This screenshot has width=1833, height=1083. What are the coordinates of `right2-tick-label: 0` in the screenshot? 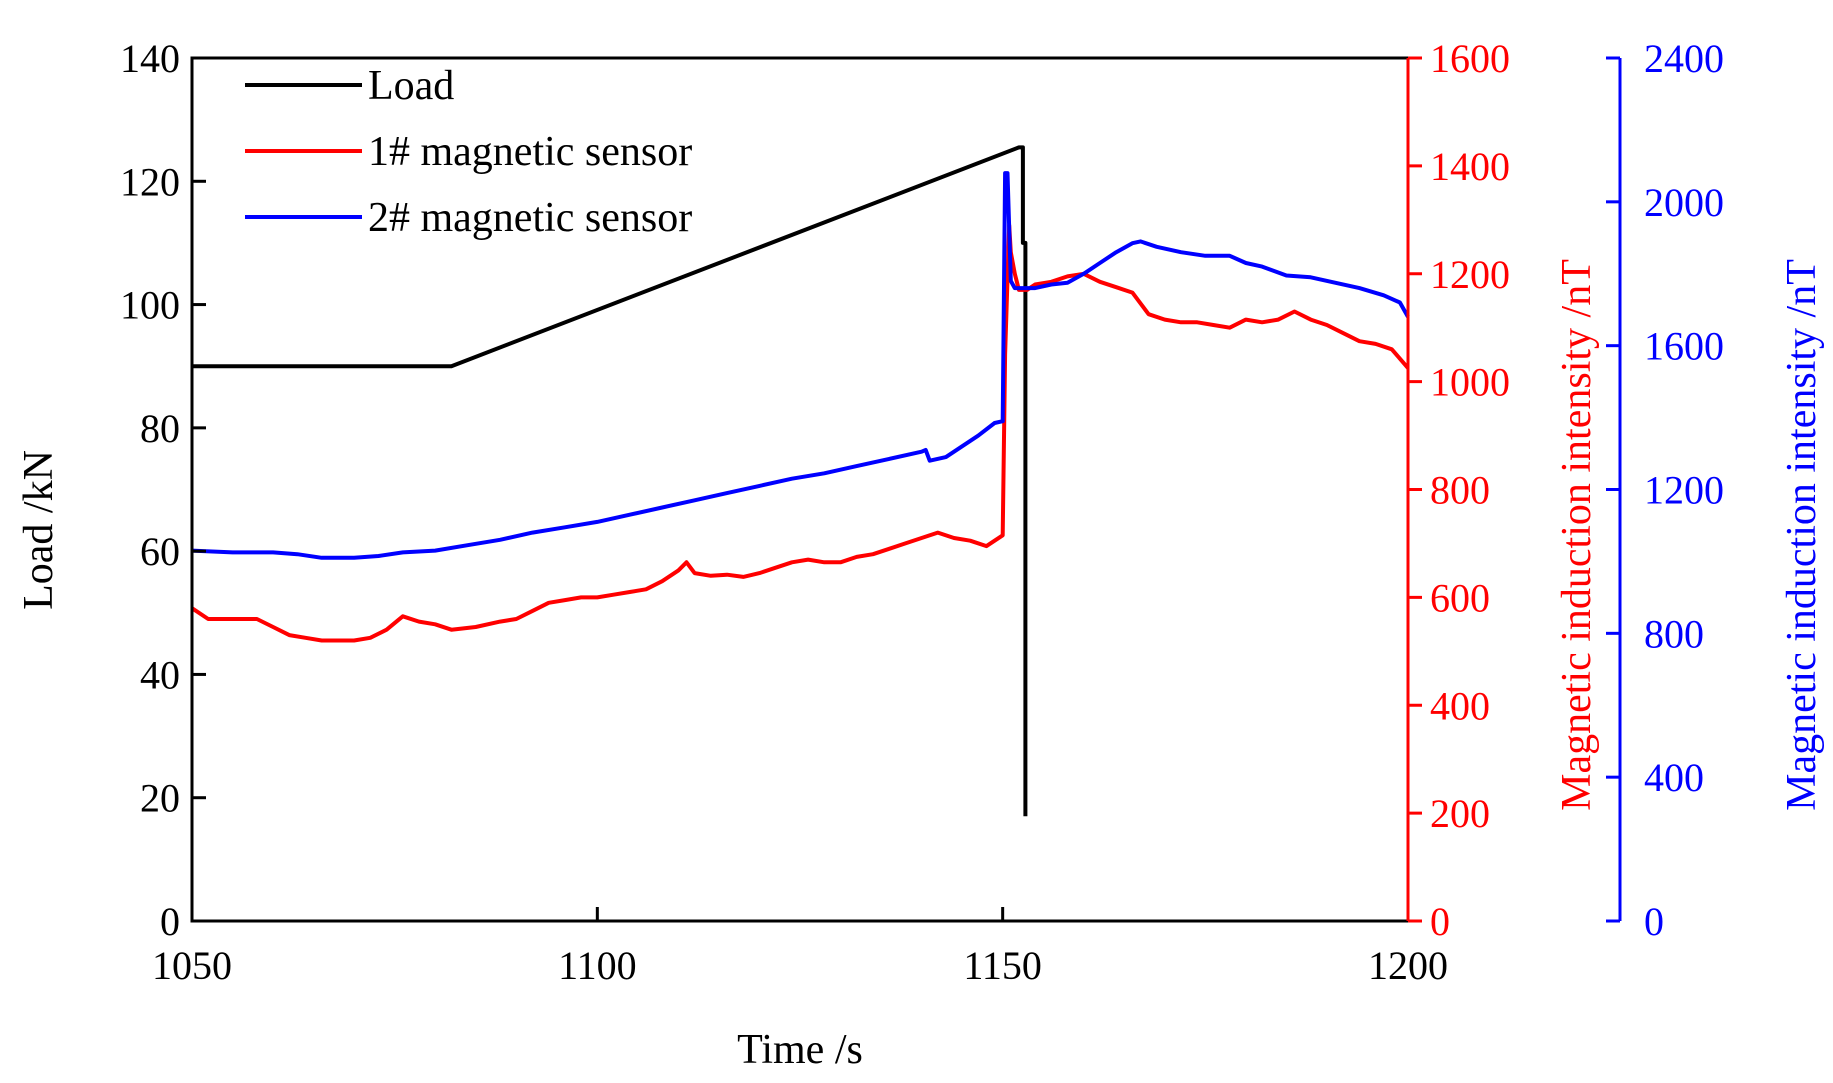 It's located at (1654, 921).